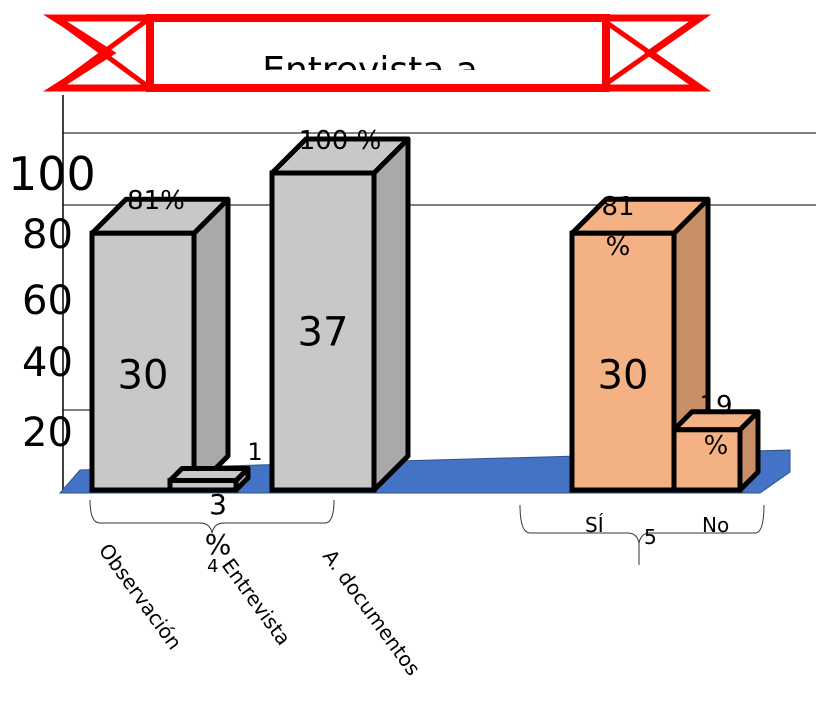 Image resolution: width=816 pixels, height=706 pixels. Describe the element at coordinates (650, 537) in the screenshot. I see `annotation-label: 5` at that location.